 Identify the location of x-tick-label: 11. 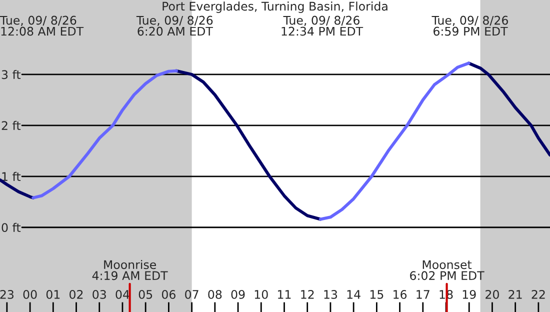
(284, 294).